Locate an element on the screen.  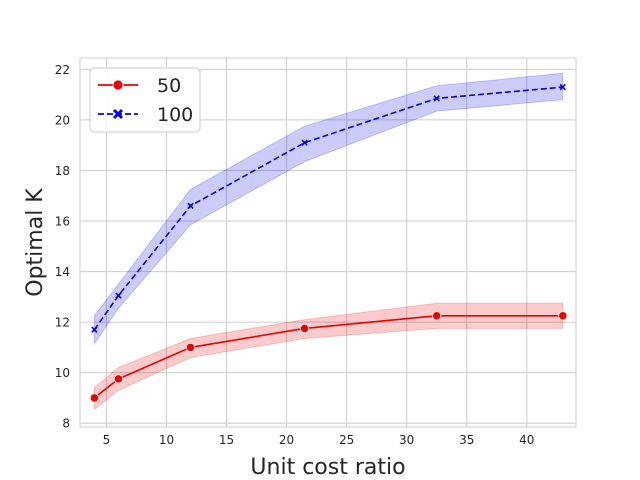
y-tick-labels: 8 10 12 14 16 18 20 22 is located at coordinates (62, 247).